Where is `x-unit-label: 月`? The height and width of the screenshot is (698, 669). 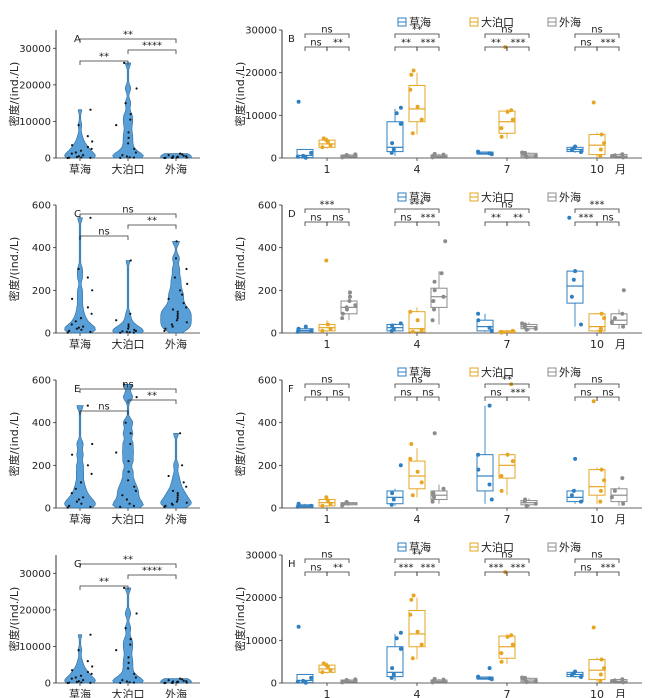
x-unit-label: 月 is located at coordinates (620, 344).